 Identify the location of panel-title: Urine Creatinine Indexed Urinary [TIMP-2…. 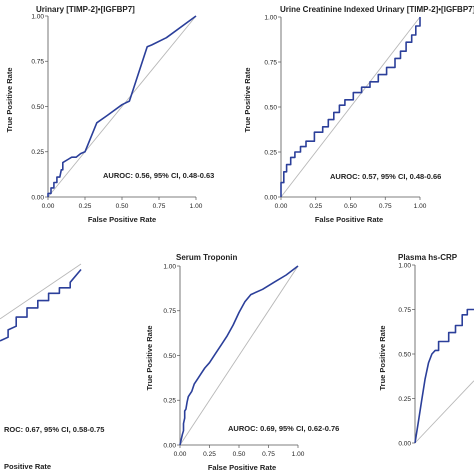
(377, 9).